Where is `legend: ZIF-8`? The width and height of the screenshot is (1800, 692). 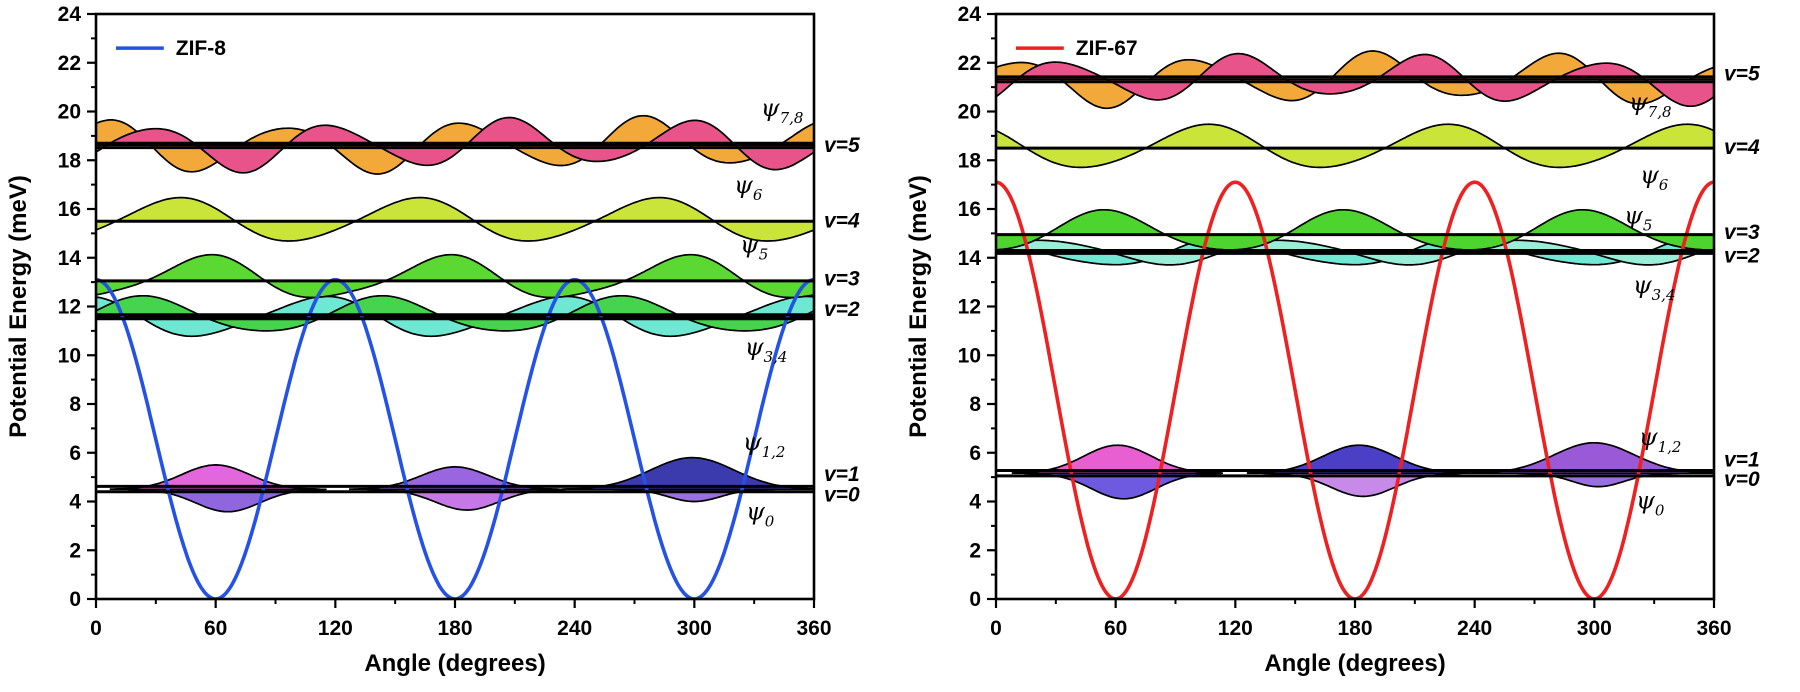
legend: ZIF-8 is located at coordinates (170, 48).